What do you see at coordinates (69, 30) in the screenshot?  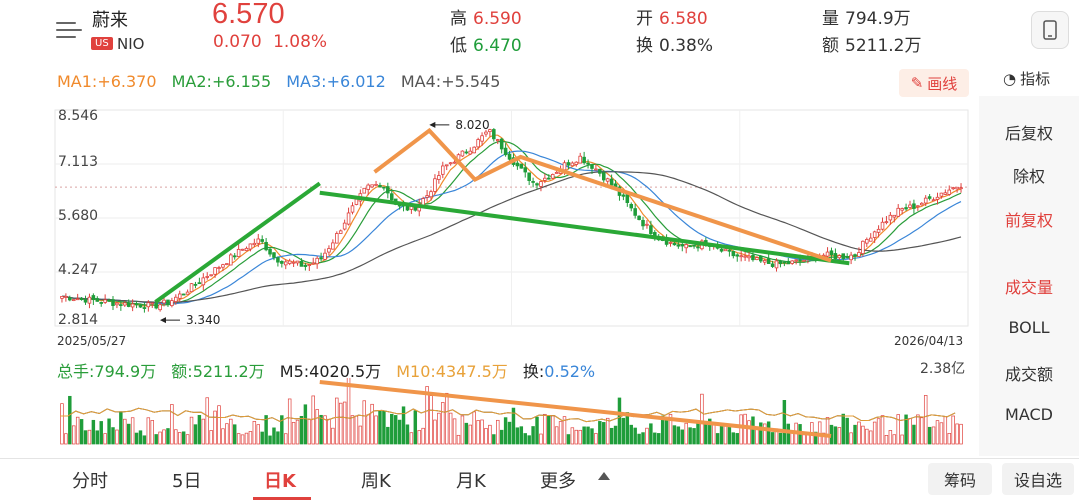 I see `menu-icon` at bounding box center [69, 30].